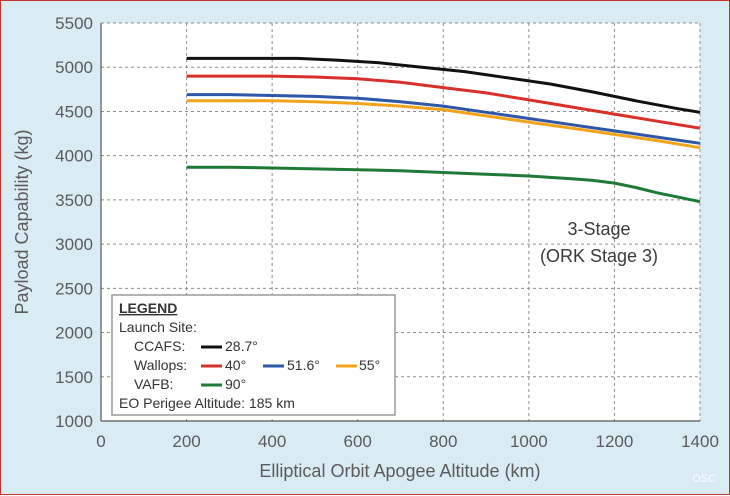  I want to click on y-axis-title: Payload Capability (kg), so click(22, 221).